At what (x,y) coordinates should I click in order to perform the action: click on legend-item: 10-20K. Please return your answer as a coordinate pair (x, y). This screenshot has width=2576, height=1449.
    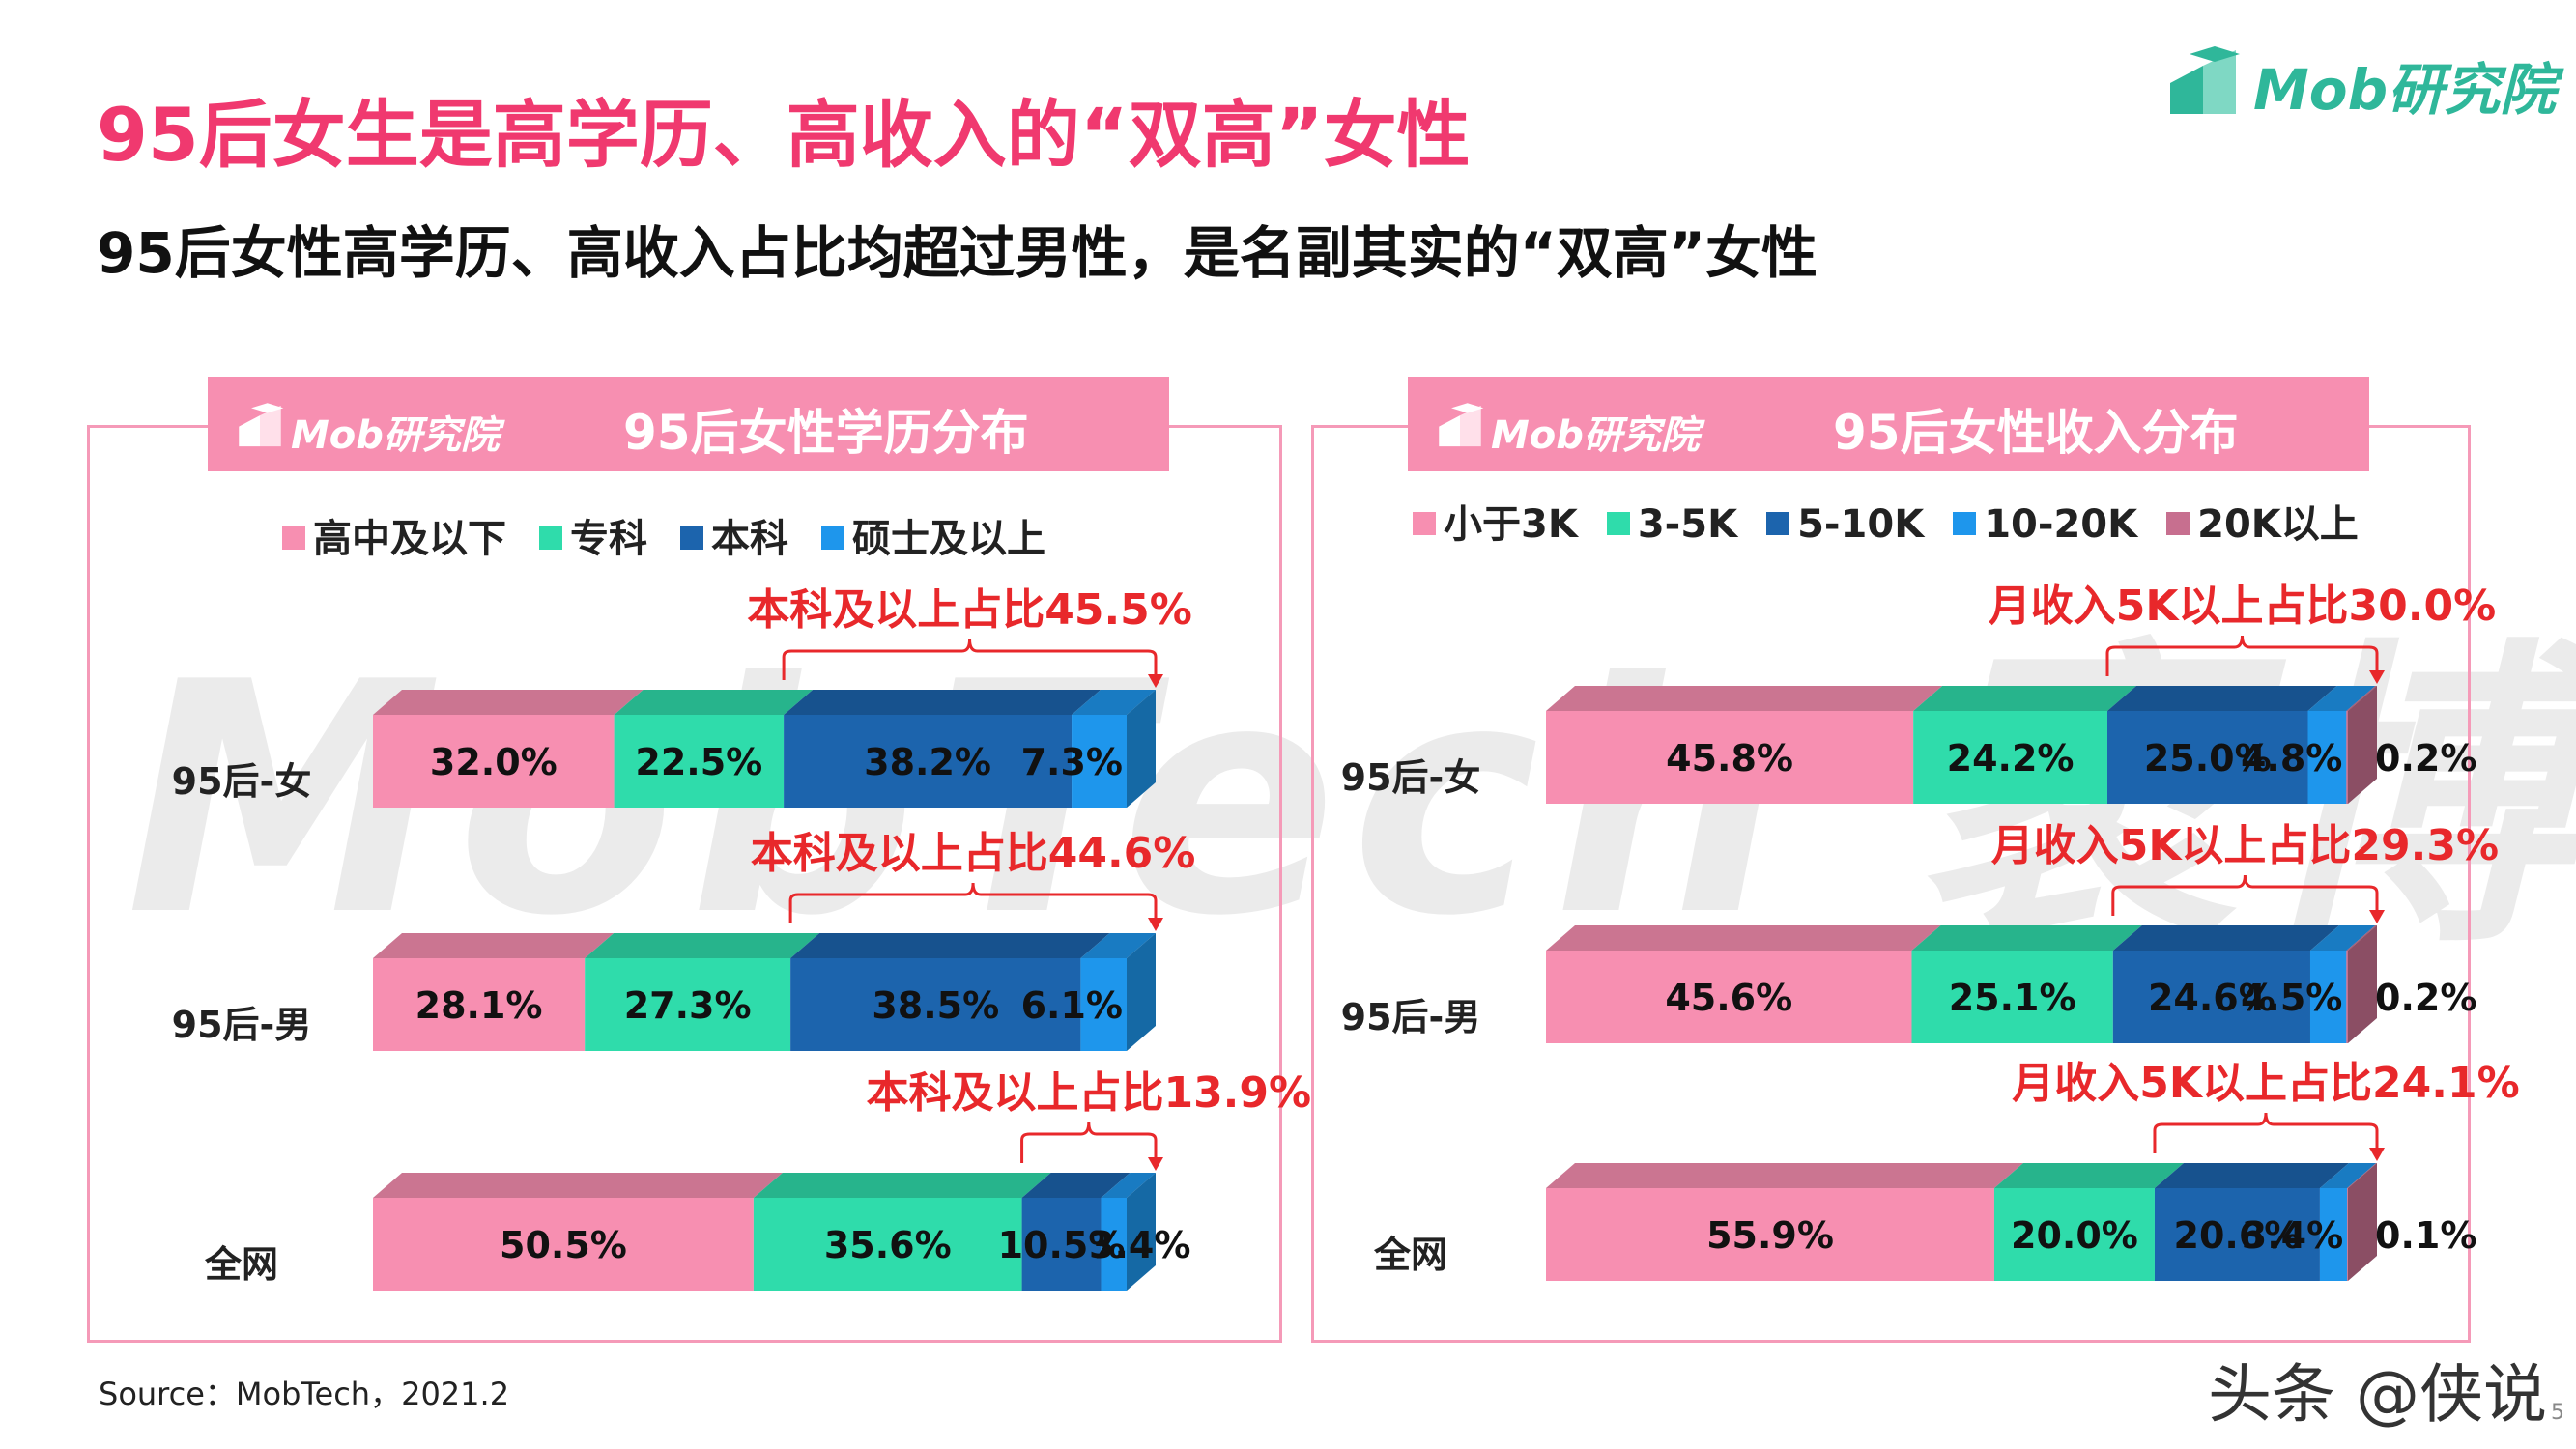
    Looking at the image, I should click on (2045, 524).